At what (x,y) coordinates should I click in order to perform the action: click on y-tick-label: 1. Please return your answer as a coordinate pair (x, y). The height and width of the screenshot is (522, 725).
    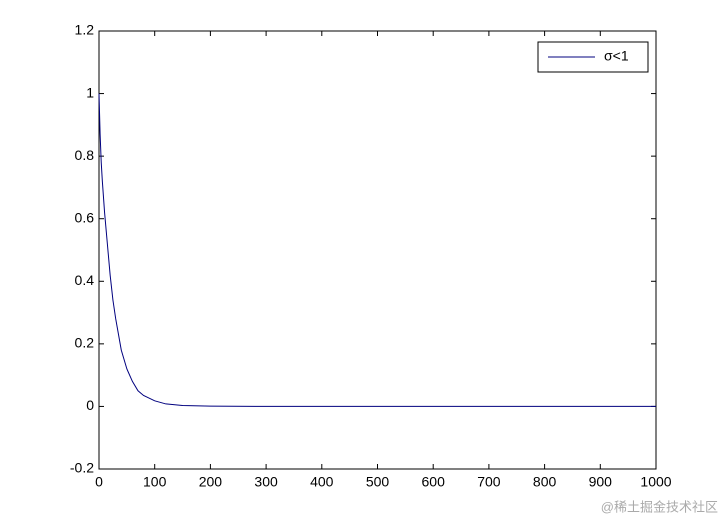
    Looking at the image, I should click on (90, 92).